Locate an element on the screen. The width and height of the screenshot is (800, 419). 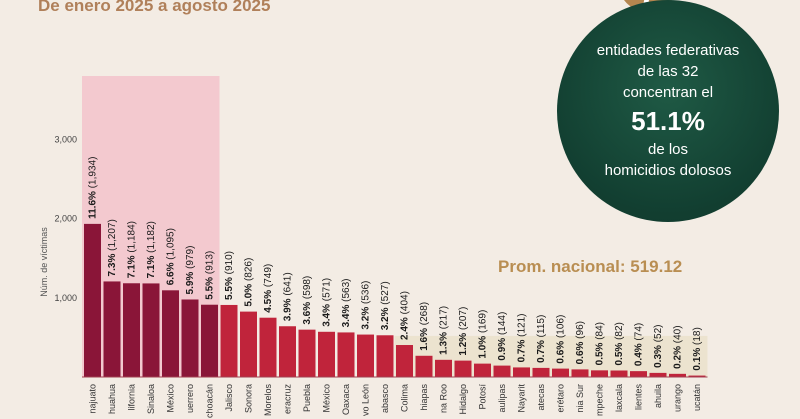
data-label: 0.5% (84) is located at coordinates (600, 343).